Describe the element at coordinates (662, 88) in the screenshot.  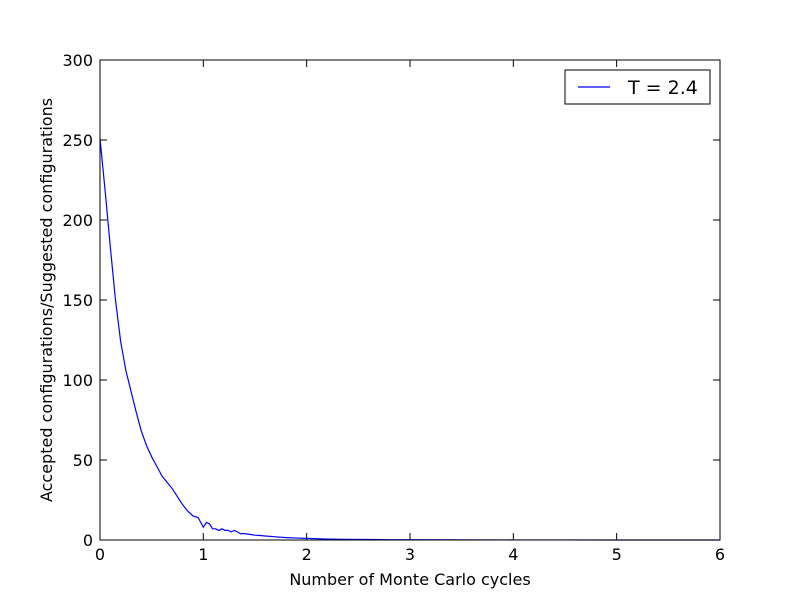
I see `legend-label: T = 2.4` at that location.